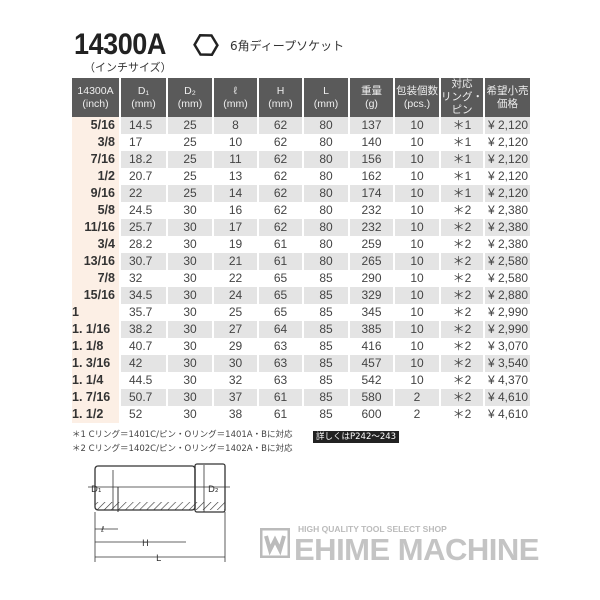  Describe the element at coordinates (189, 97) in the screenshot. I see `column-header: D₂ (mm)` at that location.